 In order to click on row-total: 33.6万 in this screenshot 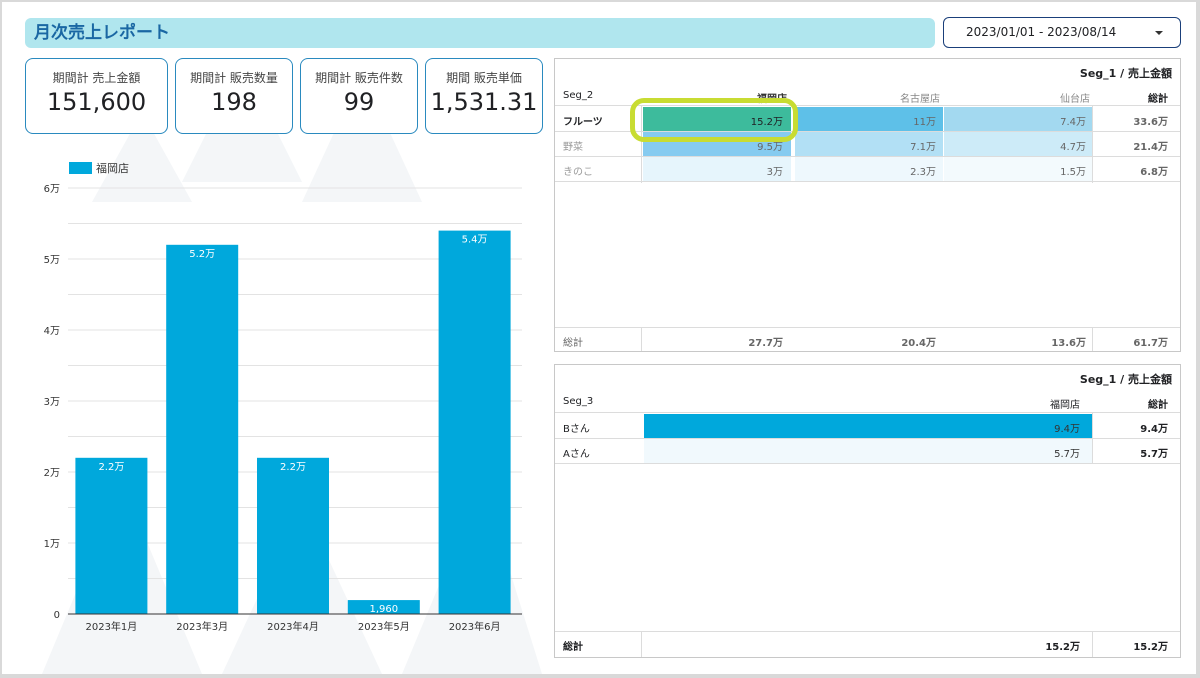, I will do `click(1150, 122)`.